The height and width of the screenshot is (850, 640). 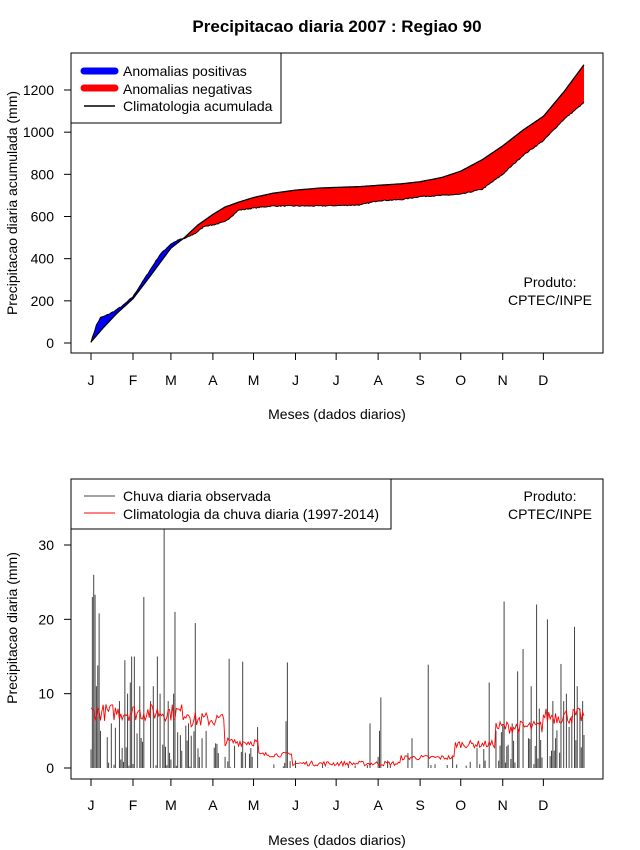 What do you see at coordinates (43, 301) in the screenshot?
I see `cumulative-y-tick-label: 200` at bounding box center [43, 301].